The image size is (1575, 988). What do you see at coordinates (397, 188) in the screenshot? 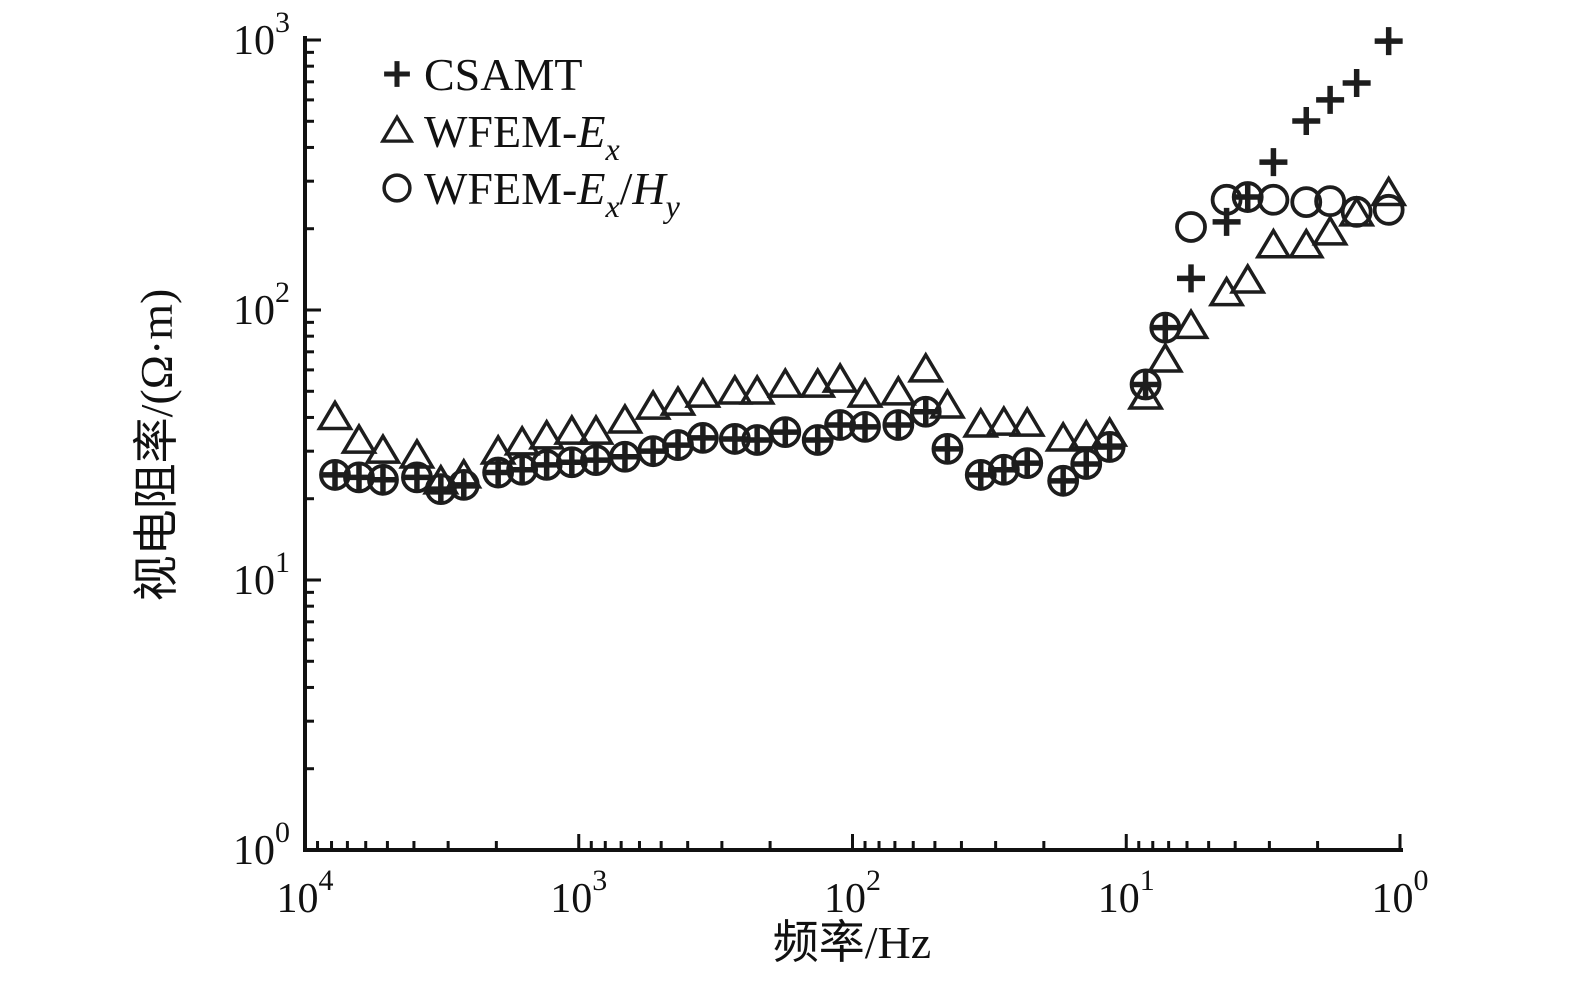
I see `legend-circle-open-icon` at bounding box center [397, 188].